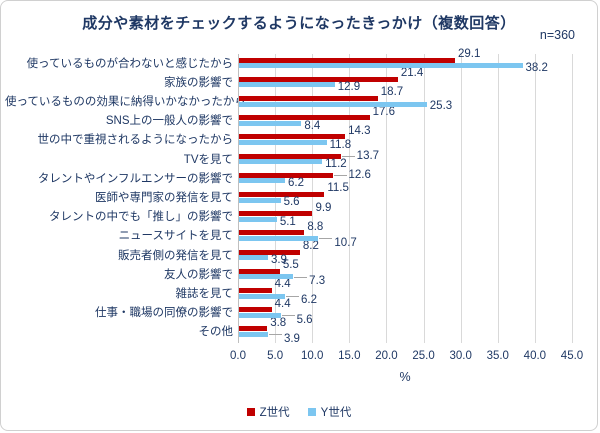 Image resolution: width=600 pixels, height=433 pixels. I want to click on category-label: 使っているものの効果に納得いかなかったから, so click(125, 101).